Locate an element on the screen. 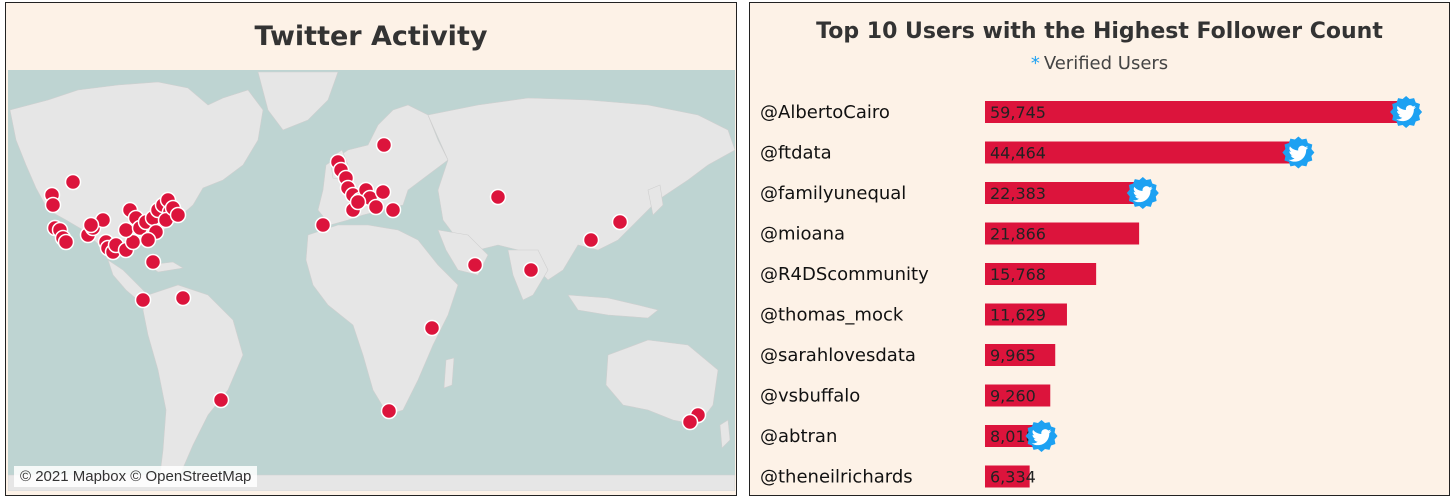  north-america-landmass is located at coordinates (136, 171).